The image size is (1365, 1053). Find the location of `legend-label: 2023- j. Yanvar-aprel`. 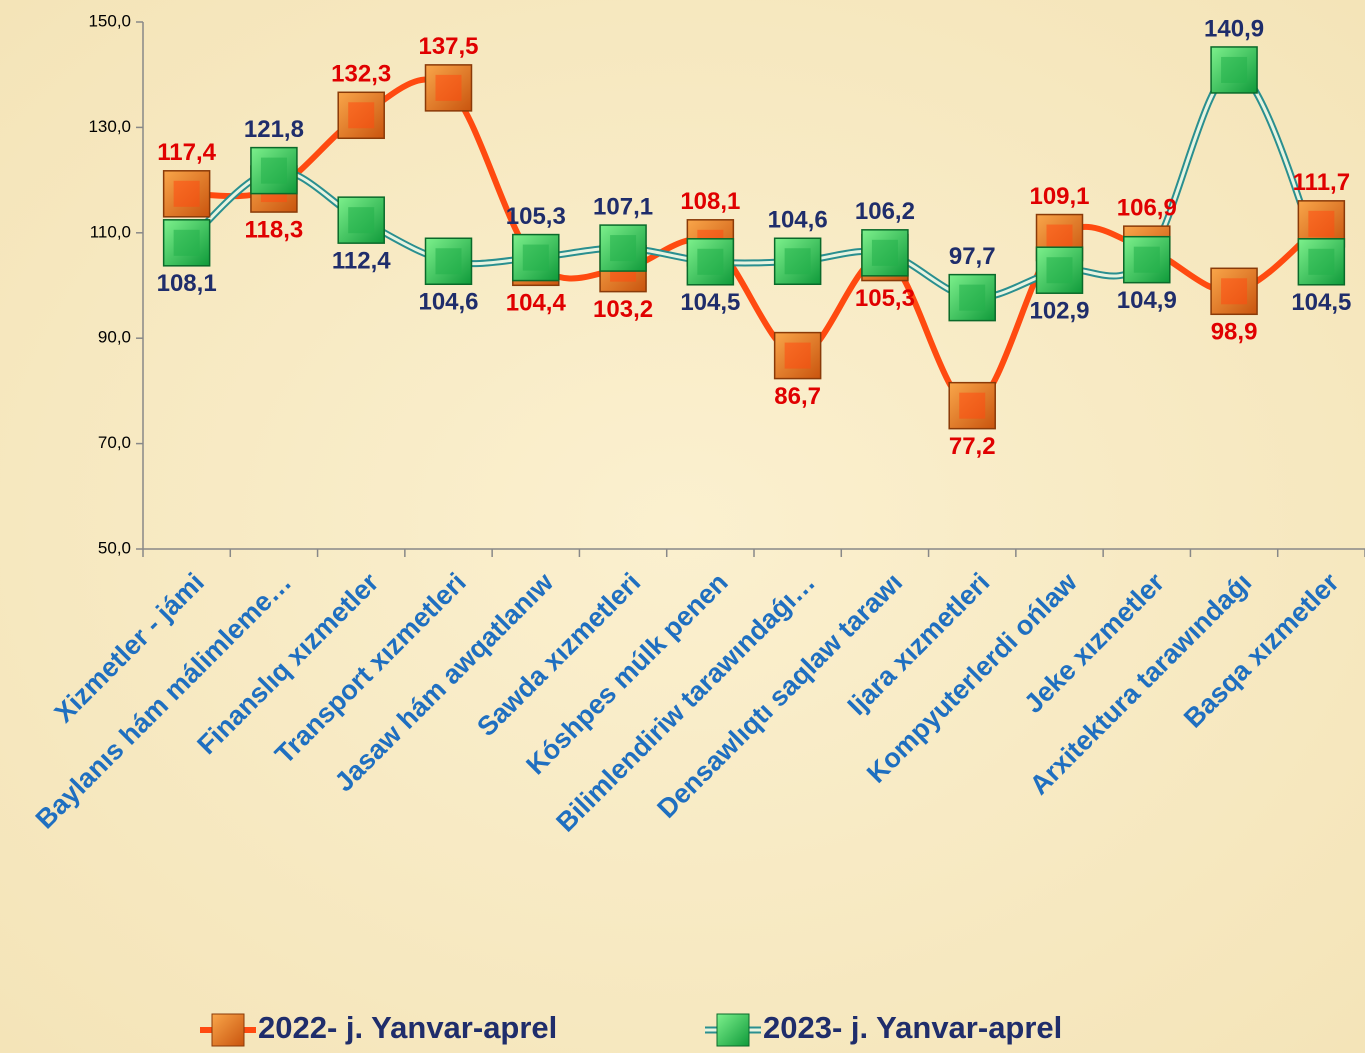

legend-label: 2023- j. Yanvar-aprel is located at coordinates (912, 1027).